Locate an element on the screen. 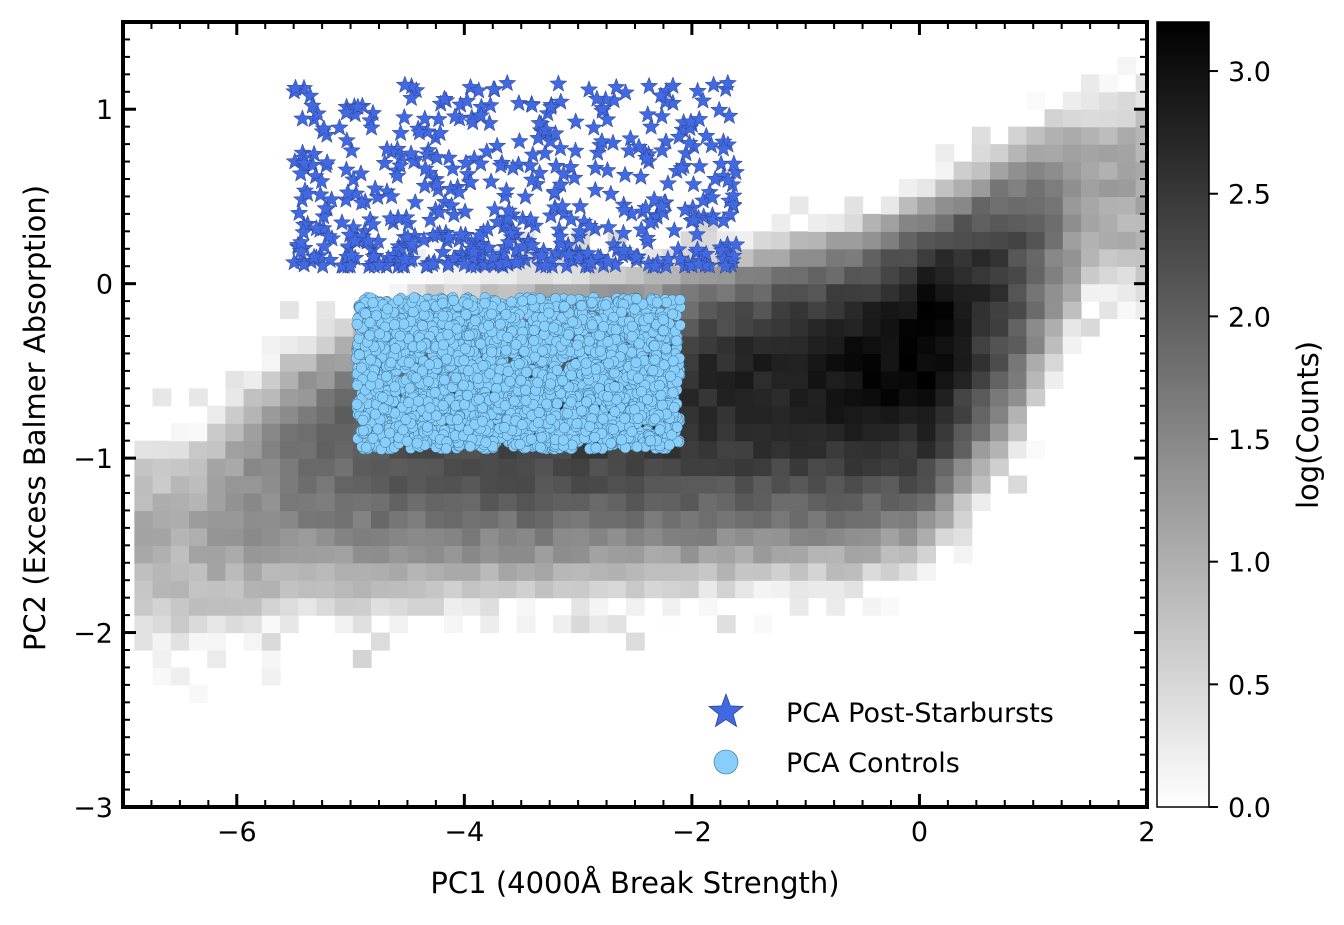 Image resolution: width=1344 pixels, height=925 pixels. y-axis-label: PC2 (Excess Balmer Absorption) is located at coordinates (35, 418).